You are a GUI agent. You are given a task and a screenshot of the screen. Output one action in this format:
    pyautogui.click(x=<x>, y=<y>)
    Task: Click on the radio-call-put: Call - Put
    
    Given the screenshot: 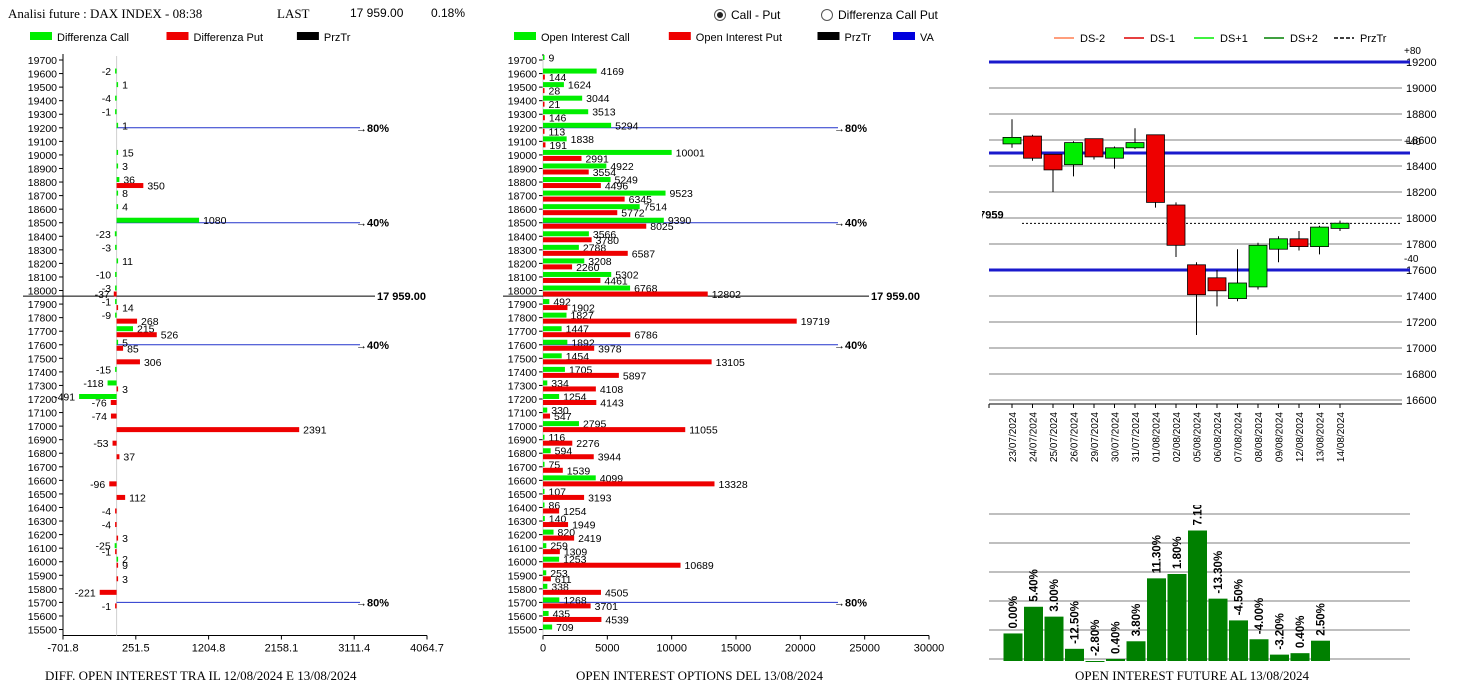 What is the action you would take?
    pyautogui.click(x=747, y=15)
    